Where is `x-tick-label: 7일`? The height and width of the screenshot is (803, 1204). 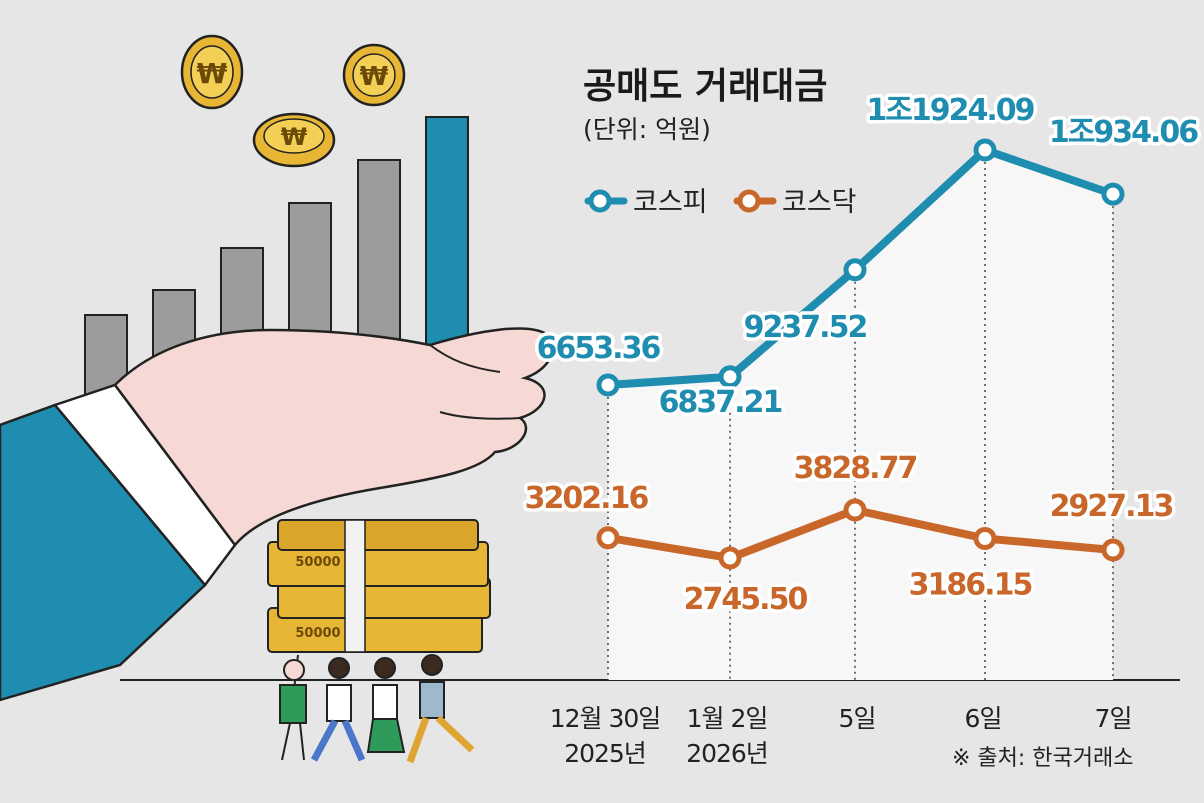 x-tick-label: 7일 is located at coordinates (1113, 718).